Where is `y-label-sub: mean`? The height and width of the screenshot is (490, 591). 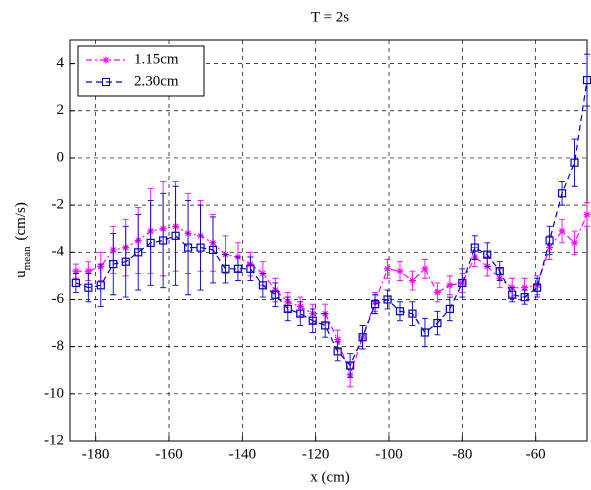 y-label-sub: mean is located at coordinates (27, 258).